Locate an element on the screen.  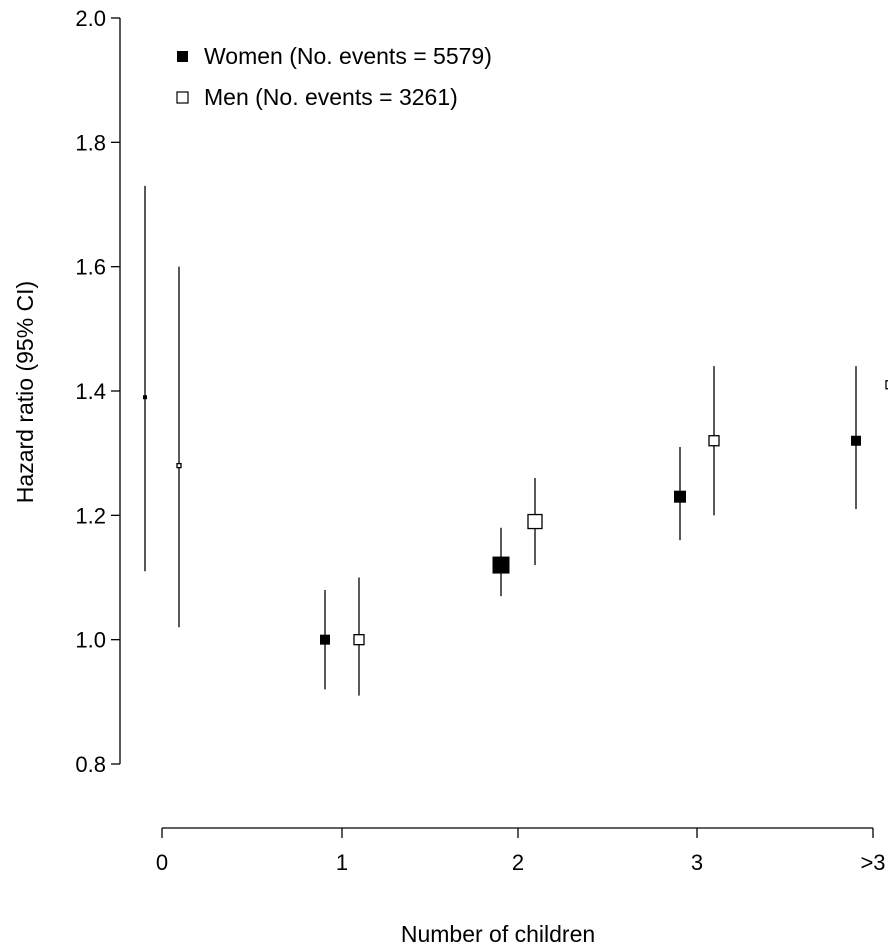
y-axis: 0.8 1.0 1.2 1.4 1.6 1.8 2.0 is located at coordinates (98, 391).